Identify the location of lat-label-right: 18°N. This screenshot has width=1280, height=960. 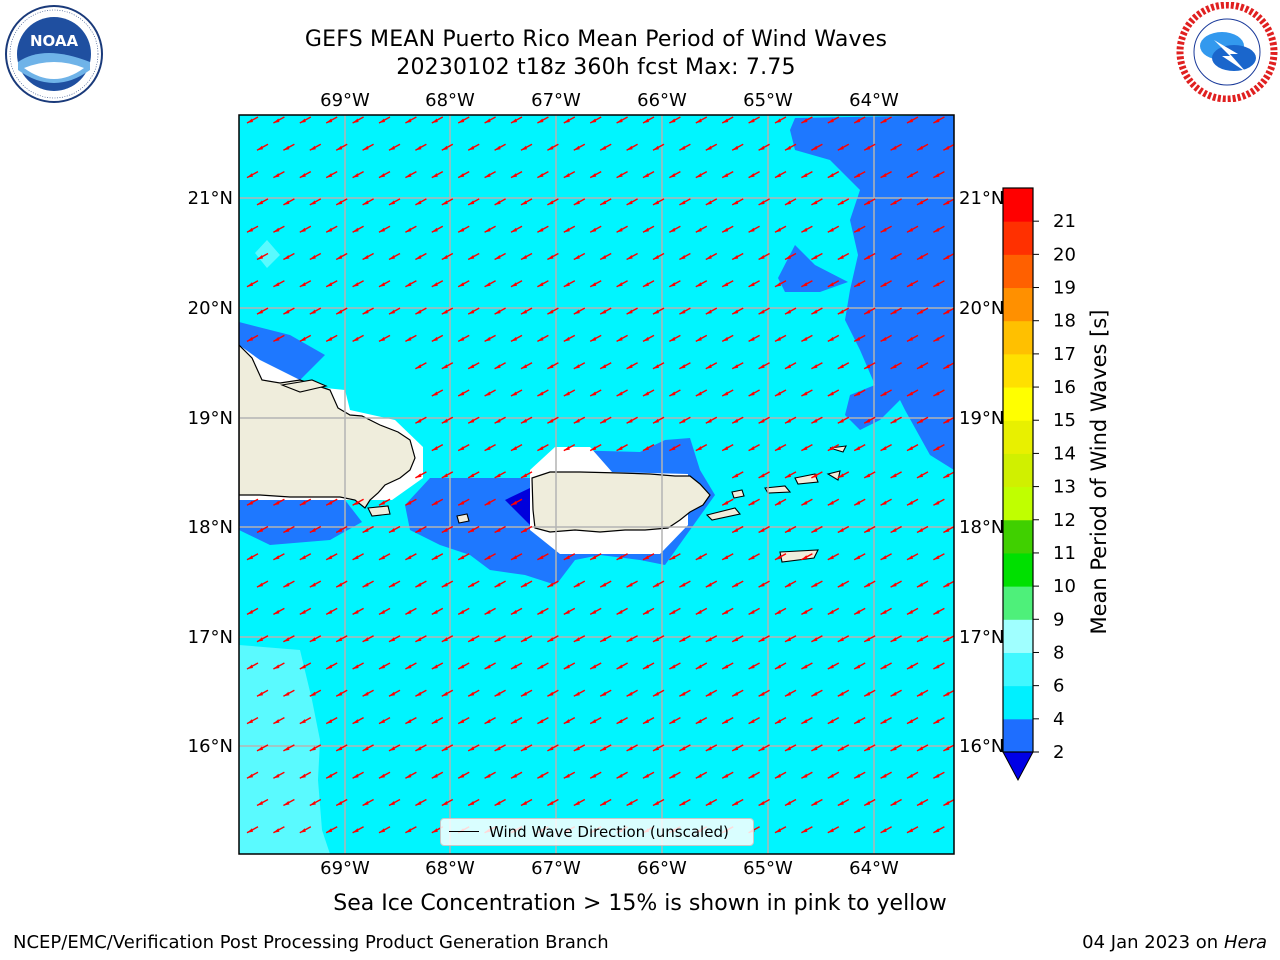
(981, 527).